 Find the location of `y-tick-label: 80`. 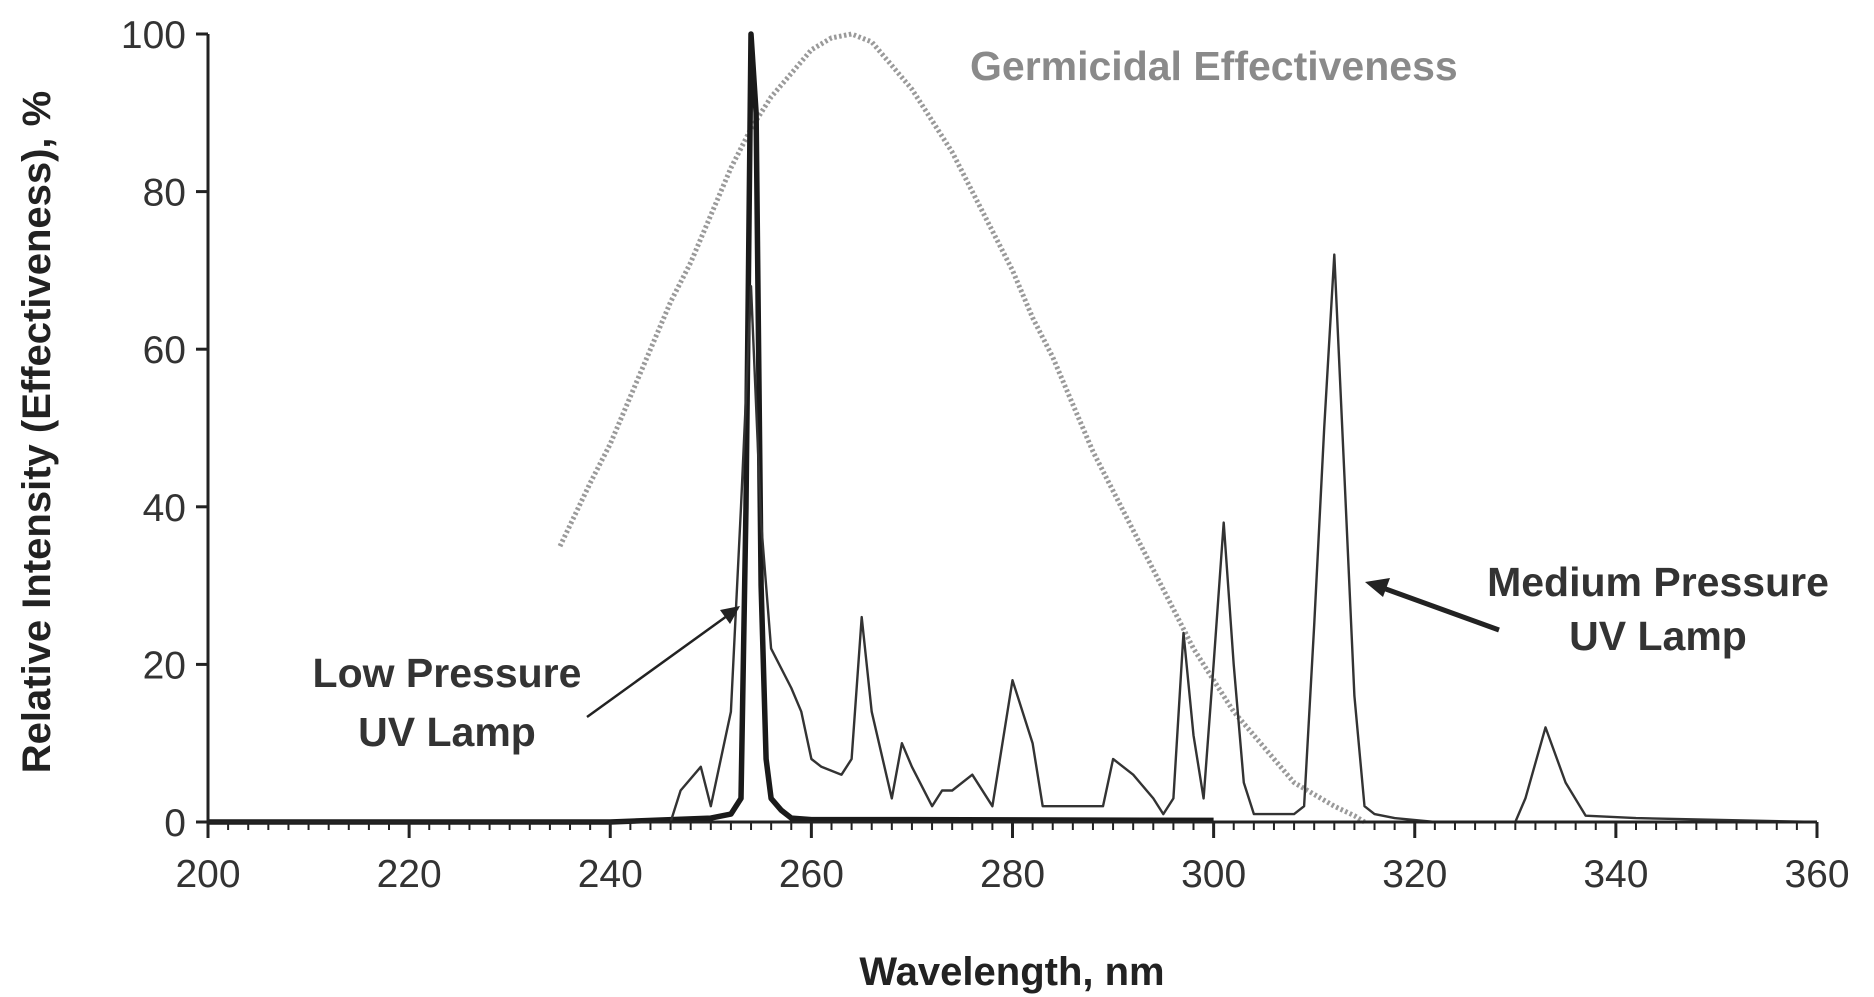

y-tick-label: 80 is located at coordinates (164, 193).